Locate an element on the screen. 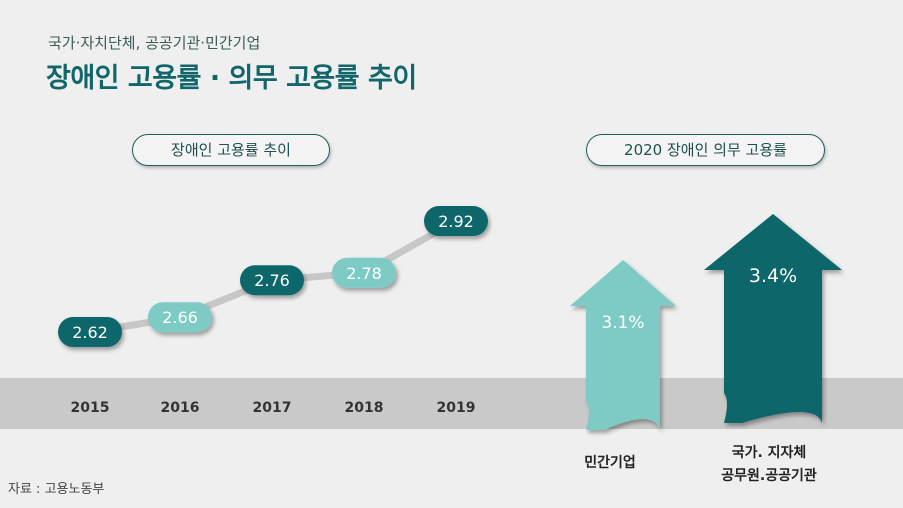  arrow-chart-title-pill: 2020 장애인 의무 고용률 is located at coordinates (705, 150).